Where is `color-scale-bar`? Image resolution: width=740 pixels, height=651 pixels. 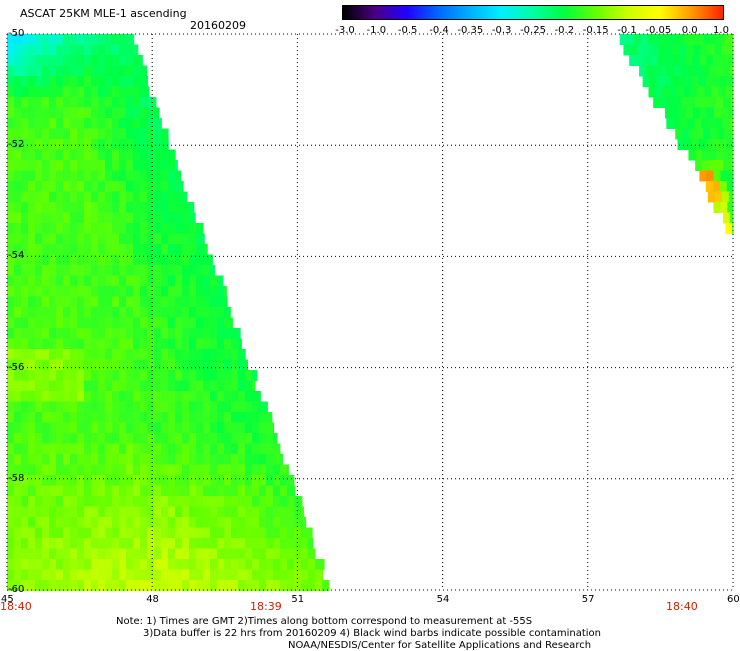
color-scale-bar is located at coordinates (533, 12).